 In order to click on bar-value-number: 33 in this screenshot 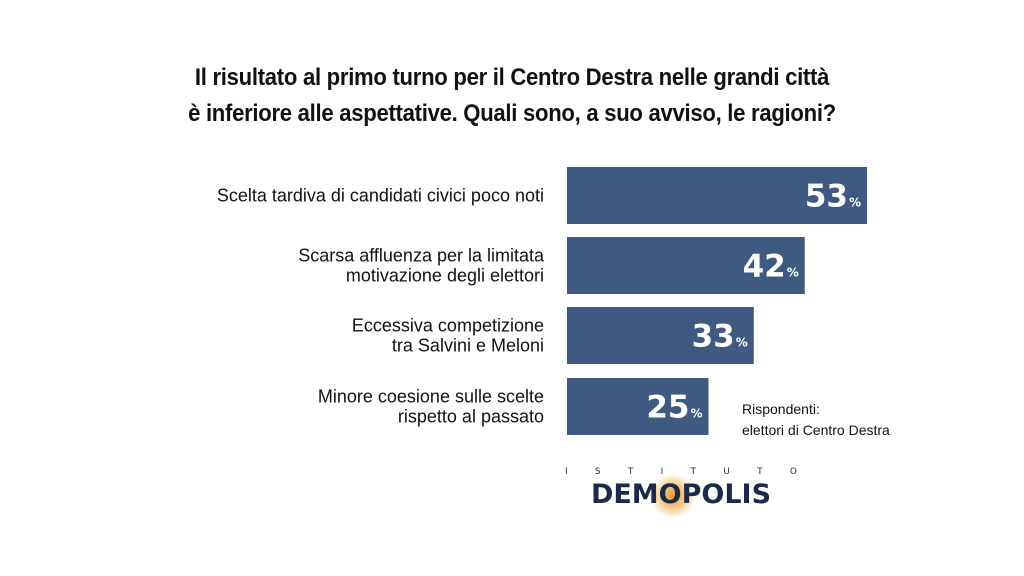, I will do `click(713, 337)`.